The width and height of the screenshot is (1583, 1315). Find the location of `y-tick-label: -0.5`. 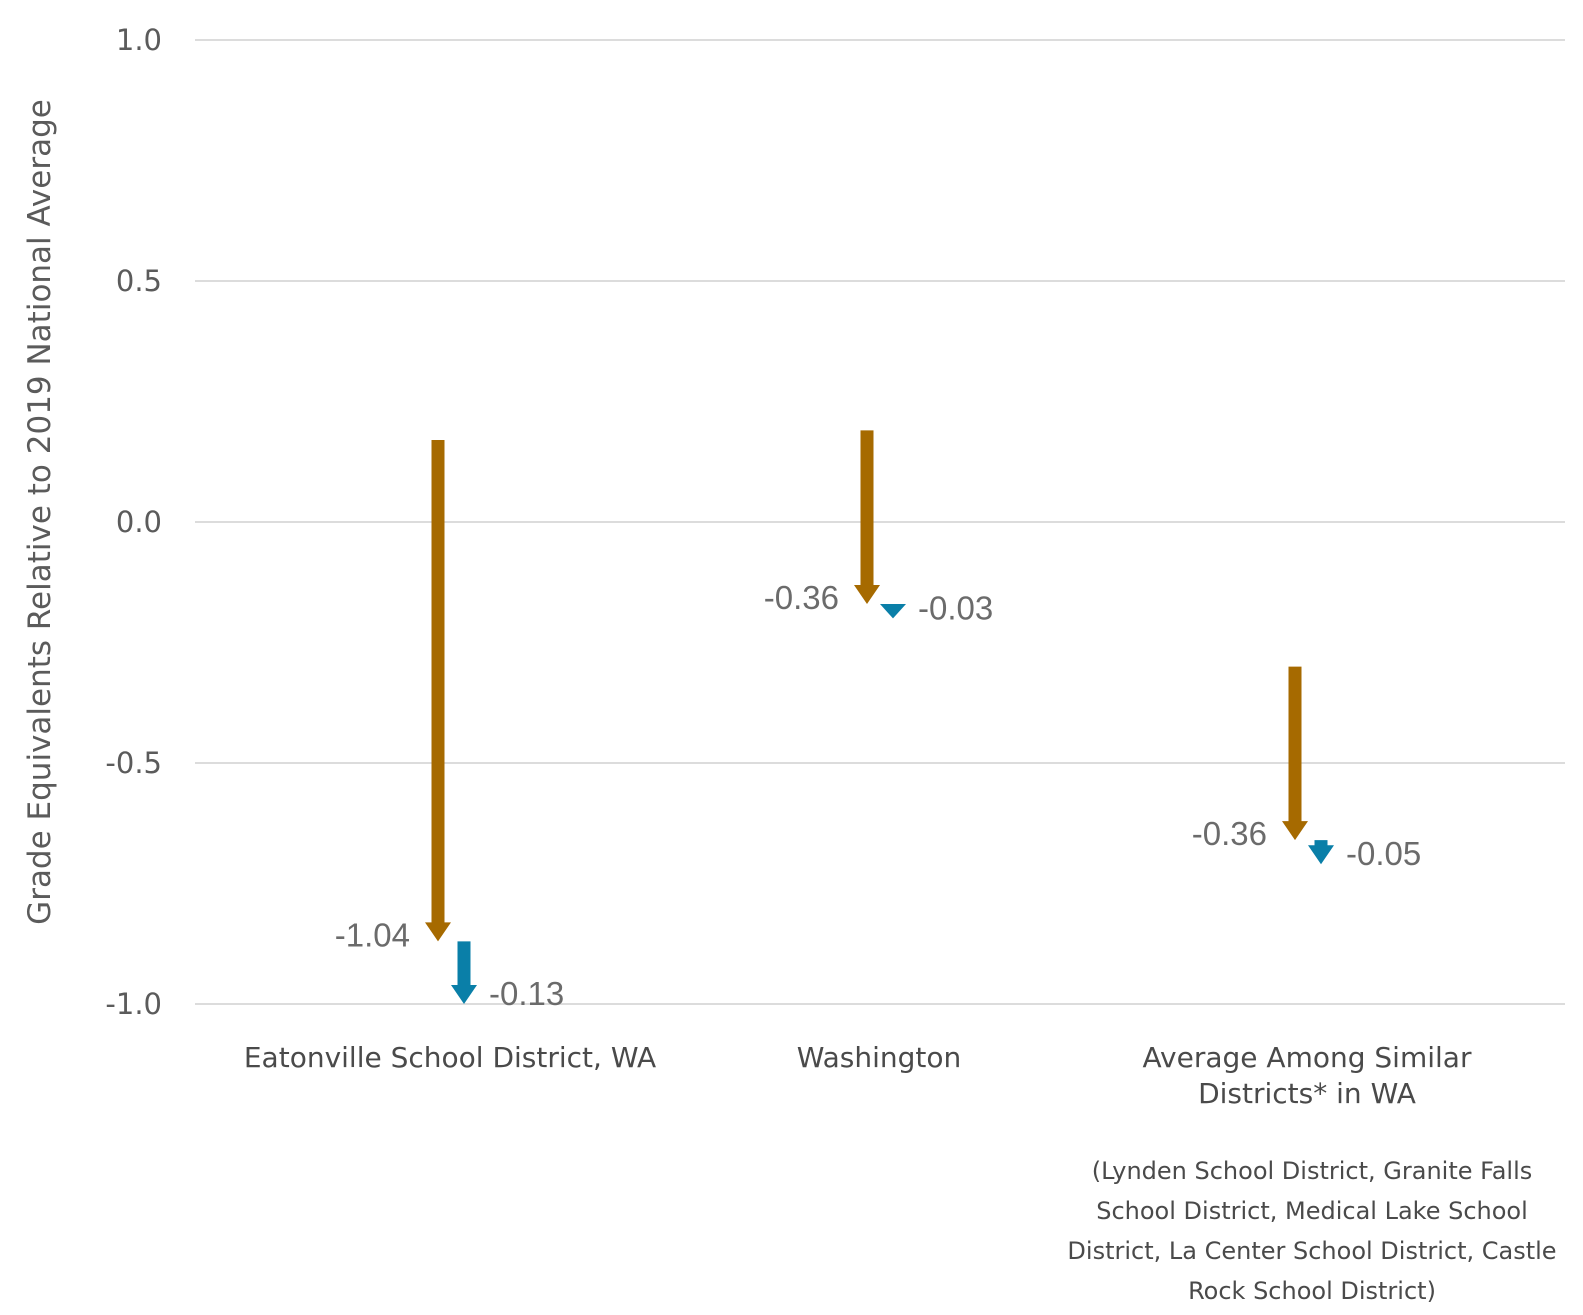

y-tick-label: -0.5 is located at coordinates (133, 763).